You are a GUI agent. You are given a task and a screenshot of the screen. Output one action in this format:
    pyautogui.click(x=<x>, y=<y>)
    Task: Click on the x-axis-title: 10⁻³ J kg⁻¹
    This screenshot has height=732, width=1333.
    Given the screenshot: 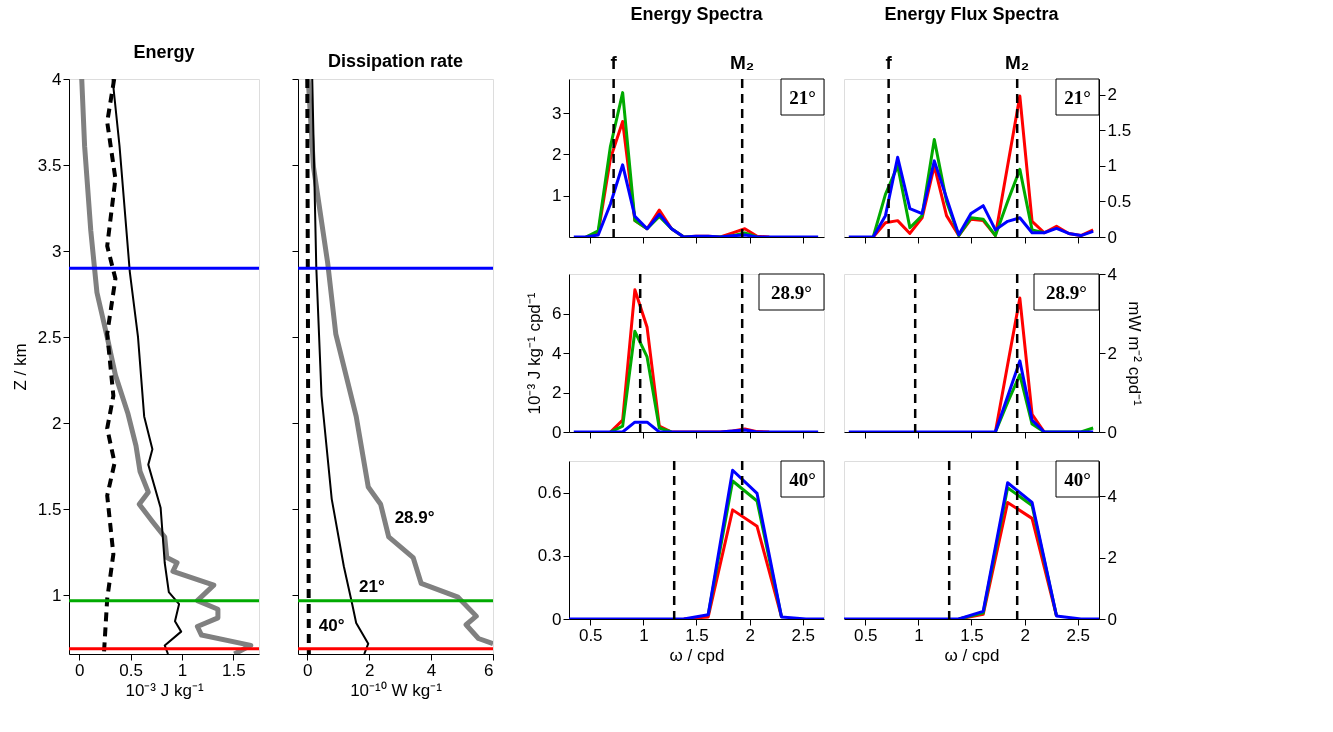 What is the action you would take?
    pyautogui.click(x=164, y=690)
    